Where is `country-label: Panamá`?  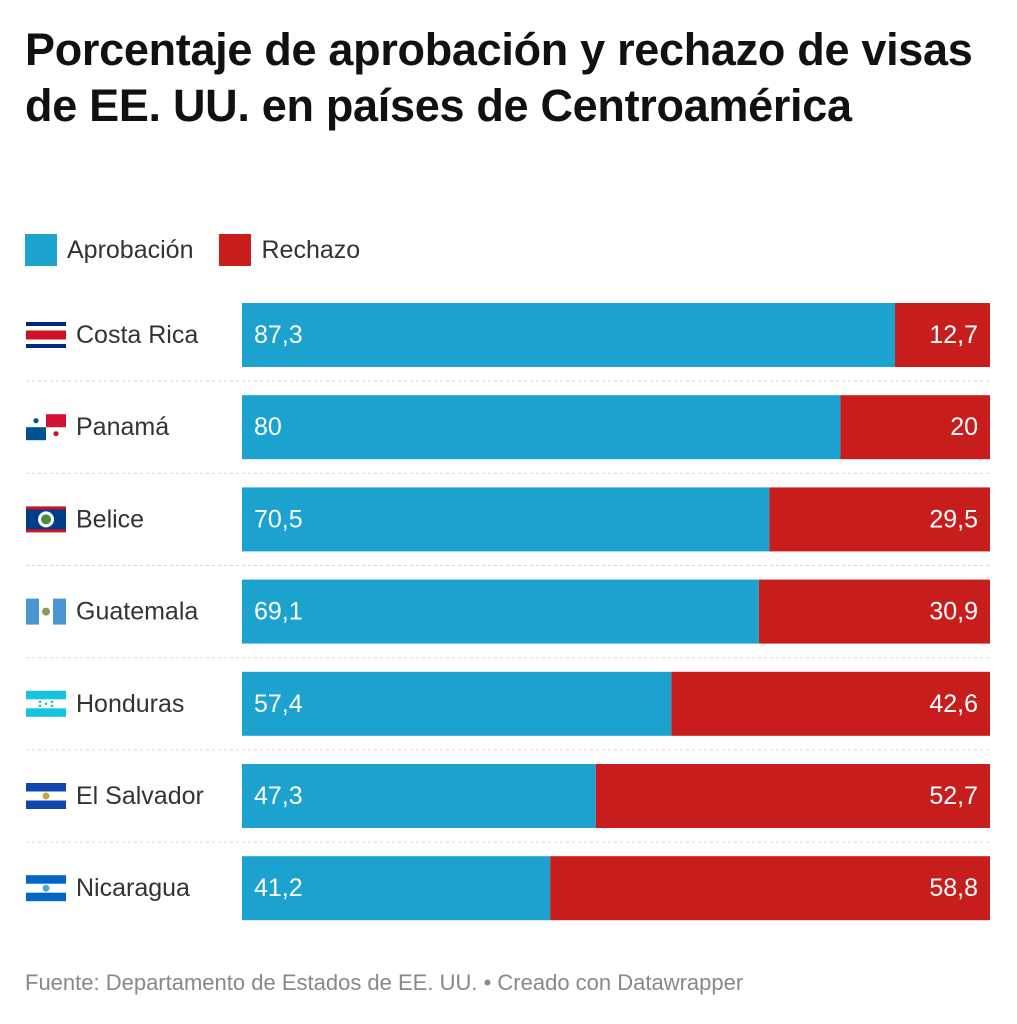 country-label: Panamá is located at coordinates (122, 427).